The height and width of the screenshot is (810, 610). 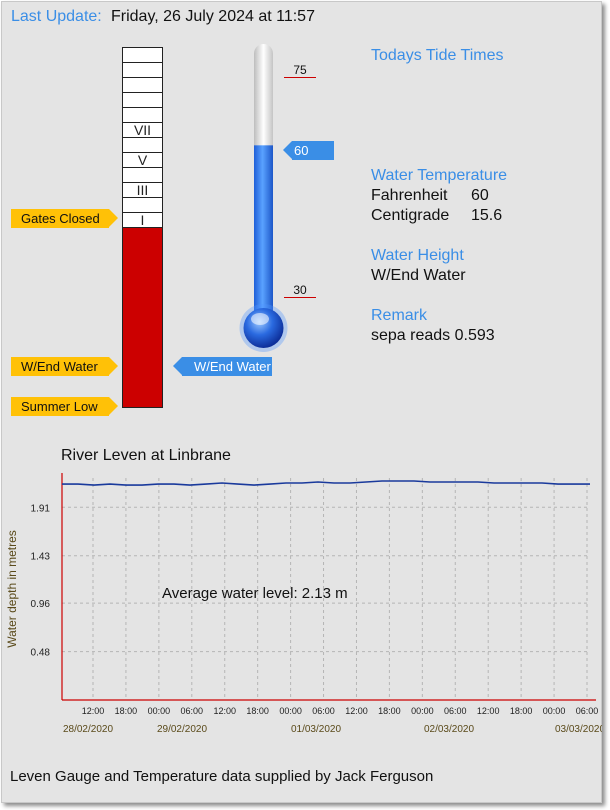 What do you see at coordinates (56, 16) in the screenshot?
I see `last-update-label: Last Update:` at bounding box center [56, 16].